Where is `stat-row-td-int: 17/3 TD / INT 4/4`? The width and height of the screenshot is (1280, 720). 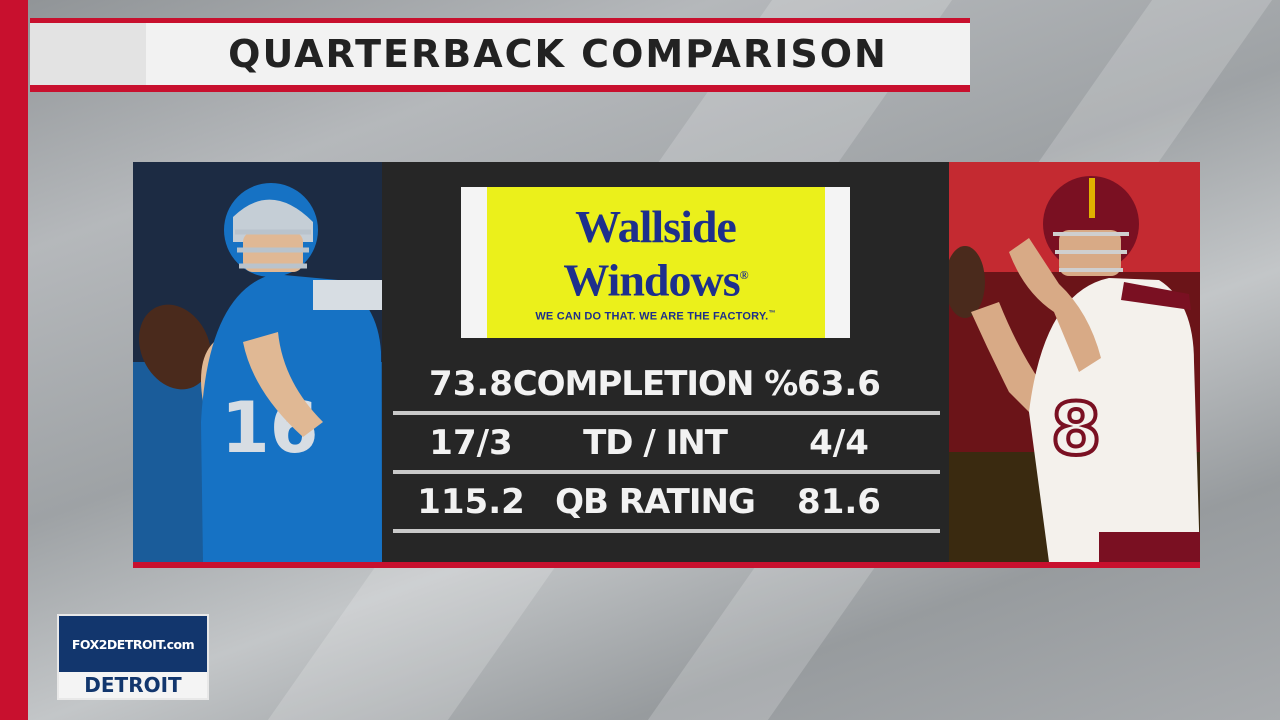
stat-row-td-int: 17/3 TD / INT 4/4 is located at coordinates (666, 444).